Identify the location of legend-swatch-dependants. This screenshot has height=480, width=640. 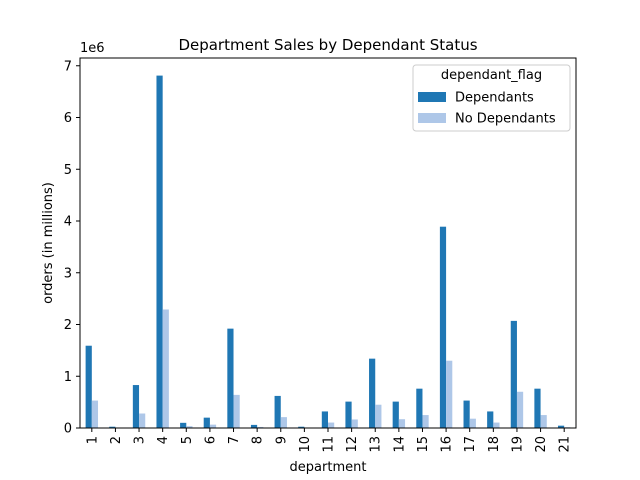
(432, 97).